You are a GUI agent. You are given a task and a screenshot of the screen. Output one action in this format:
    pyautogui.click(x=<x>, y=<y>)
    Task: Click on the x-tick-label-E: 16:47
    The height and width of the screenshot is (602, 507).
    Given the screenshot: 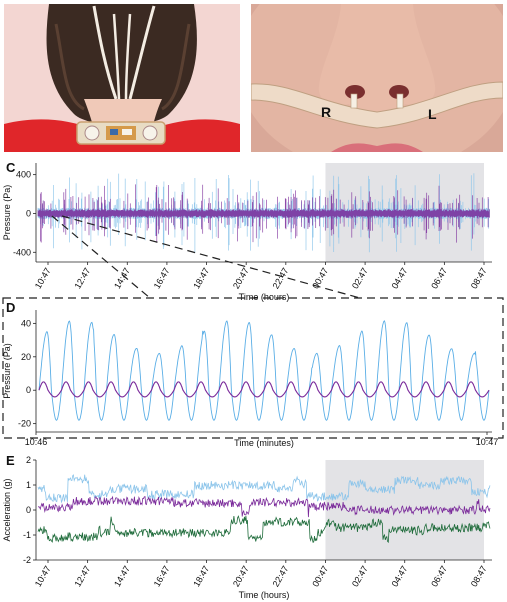 What is the action you would take?
    pyautogui.click(x=162, y=576)
    